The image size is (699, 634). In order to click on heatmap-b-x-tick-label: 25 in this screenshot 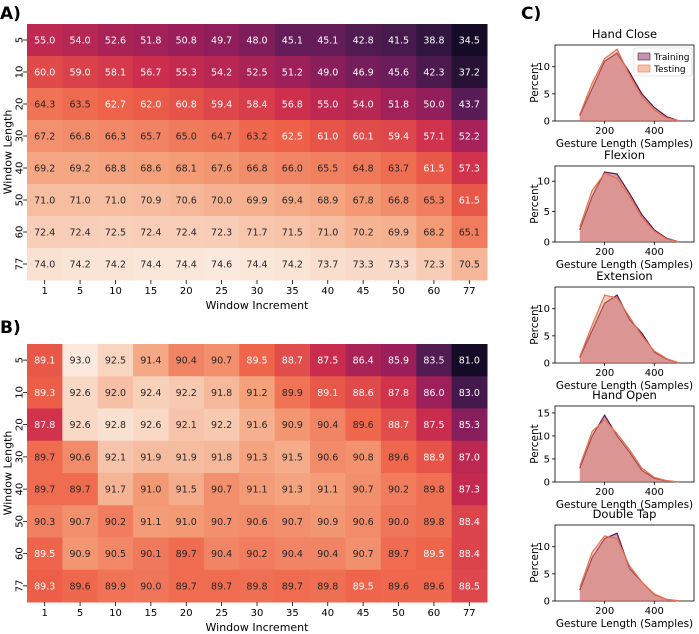, I will do `click(221, 613)`.